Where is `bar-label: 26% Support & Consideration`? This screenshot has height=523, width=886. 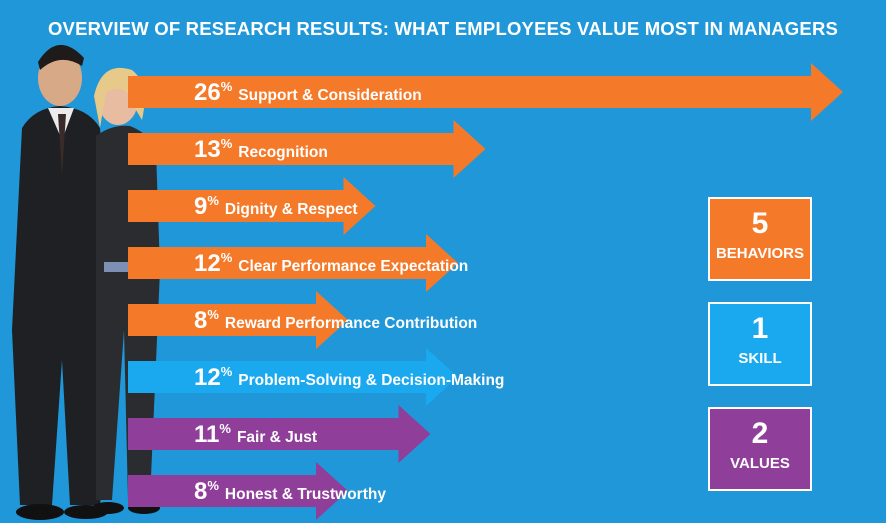
bar-label: 26% Support & Consideration is located at coordinates (308, 92).